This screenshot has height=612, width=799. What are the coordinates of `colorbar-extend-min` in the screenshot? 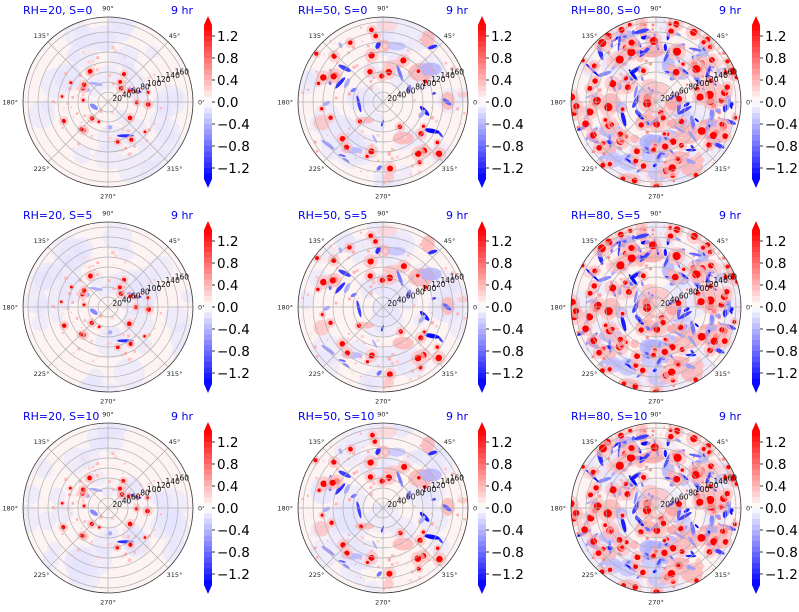 It's located at (208, 388).